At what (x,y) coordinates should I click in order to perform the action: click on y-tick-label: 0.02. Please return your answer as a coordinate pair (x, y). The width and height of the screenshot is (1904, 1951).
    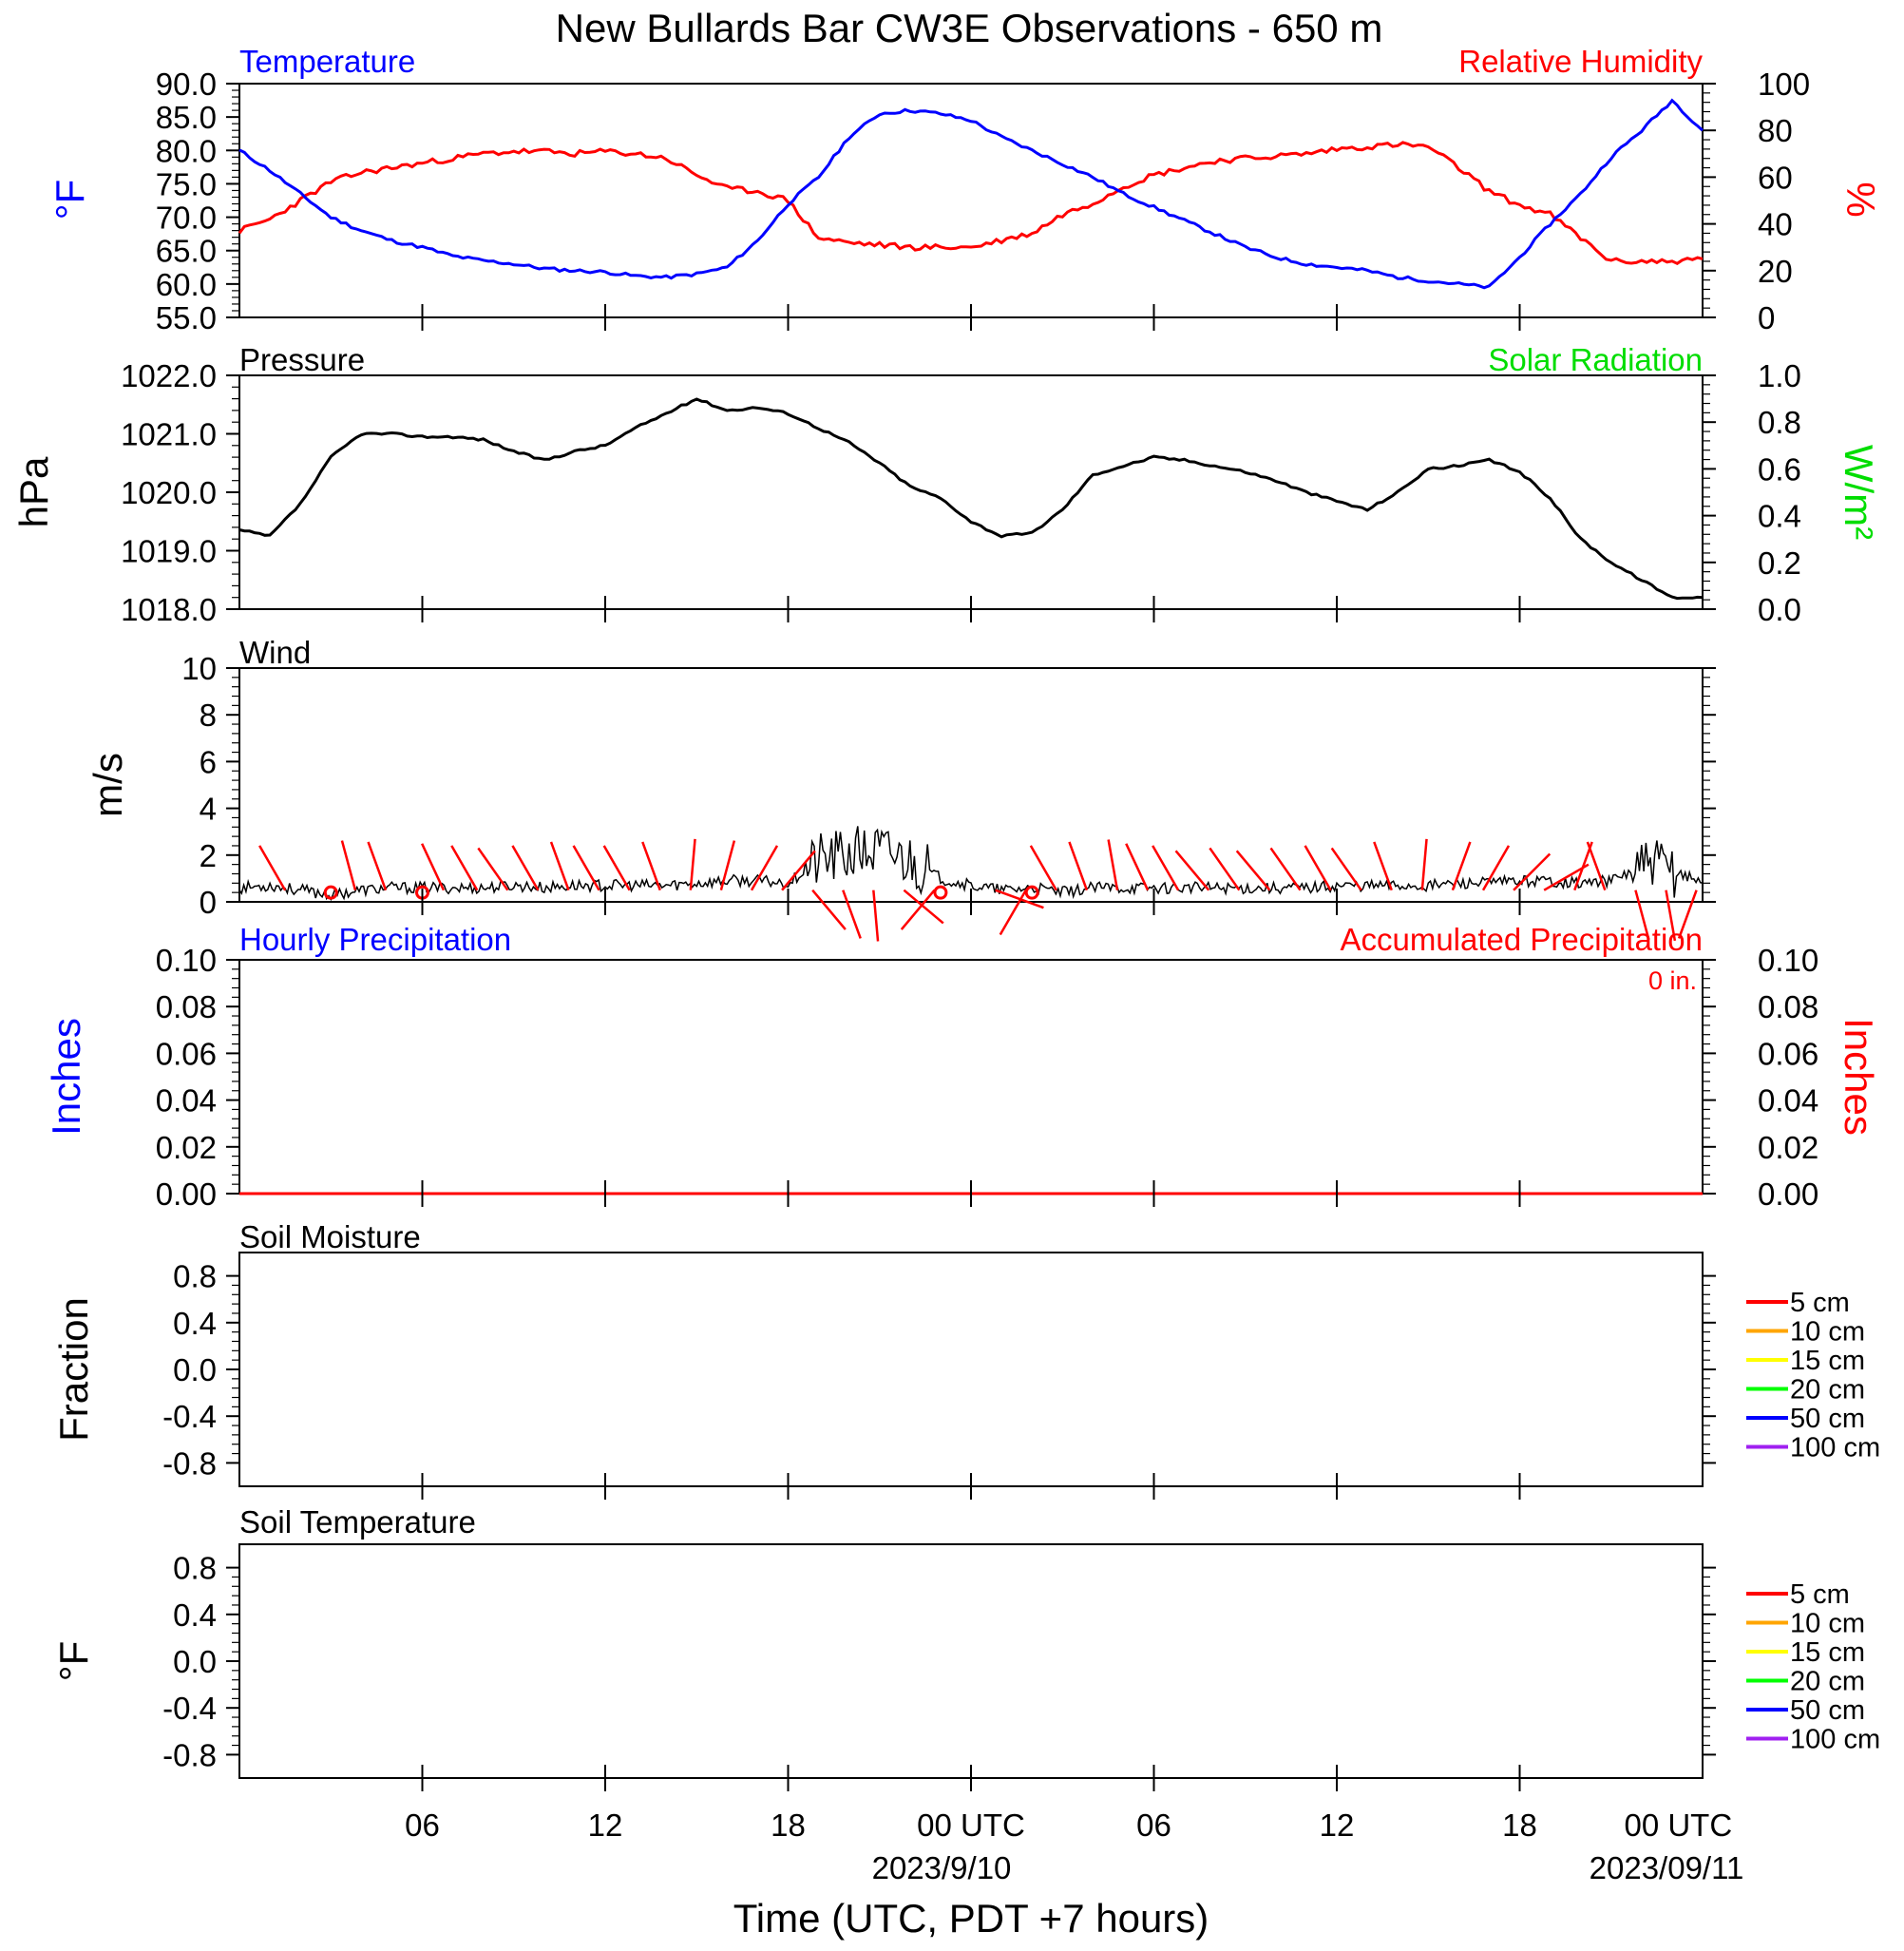
    Looking at the image, I should click on (1788, 1147).